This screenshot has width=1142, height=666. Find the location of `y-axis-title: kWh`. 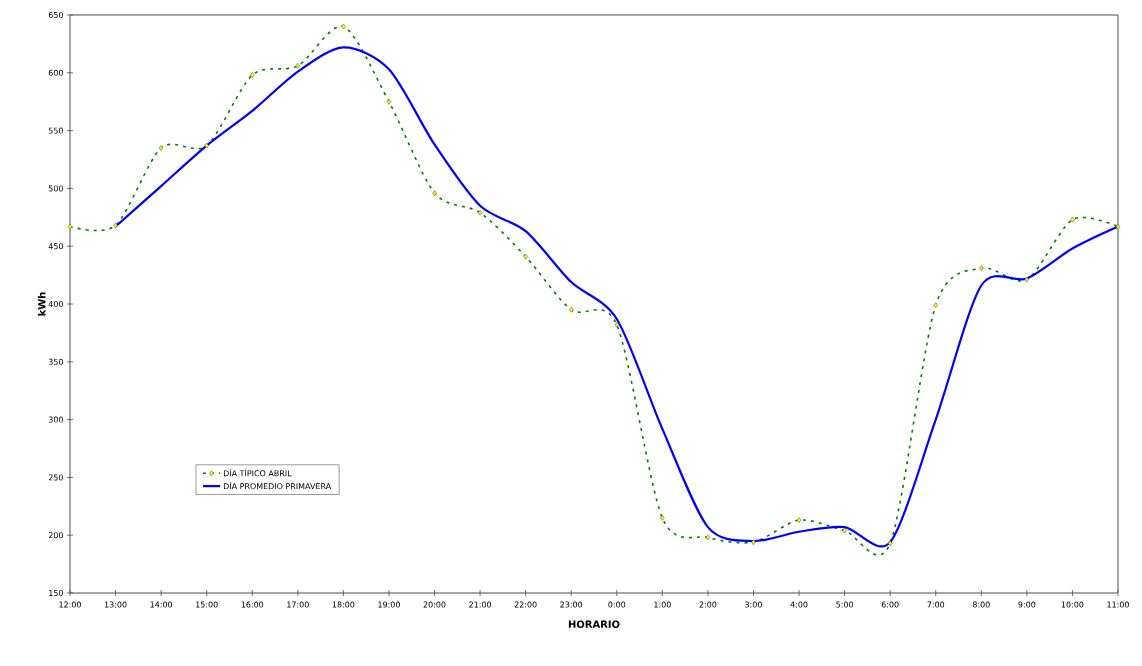

y-axis-title: kWh is located at coordinates (41, 304).